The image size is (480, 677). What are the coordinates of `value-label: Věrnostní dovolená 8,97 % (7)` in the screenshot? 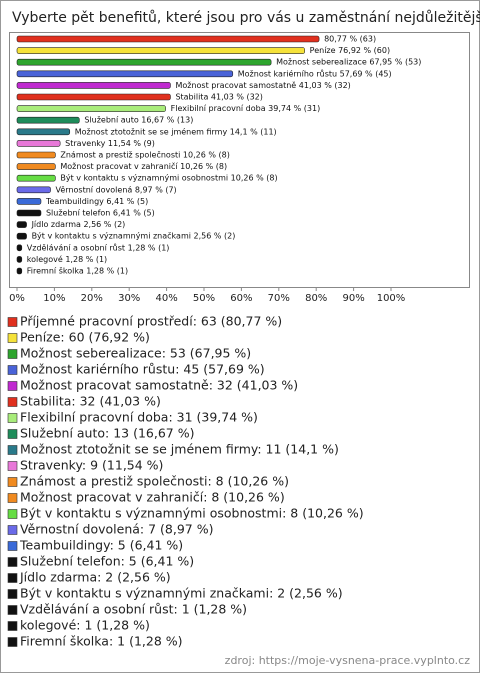 It's located at (116, 189).